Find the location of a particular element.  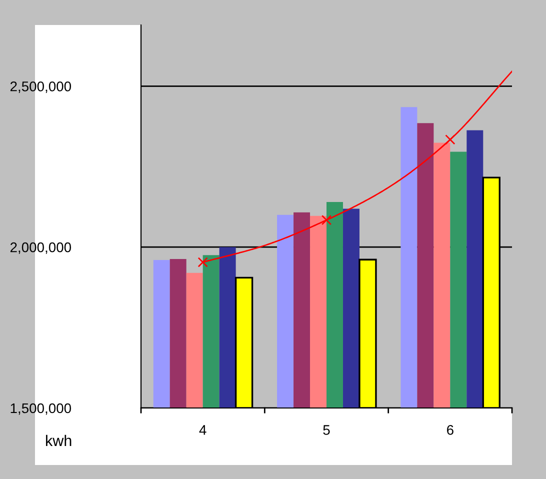

y-tick-label: 2,500,000 is located at coordinates (41, 87).